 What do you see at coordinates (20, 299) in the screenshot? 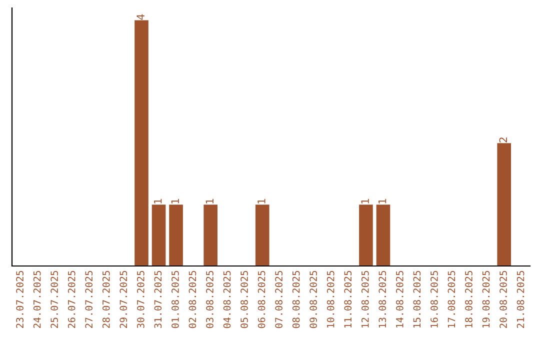
I see `x-tick-label: 23.07.2025` at bounding box center [20, 299].